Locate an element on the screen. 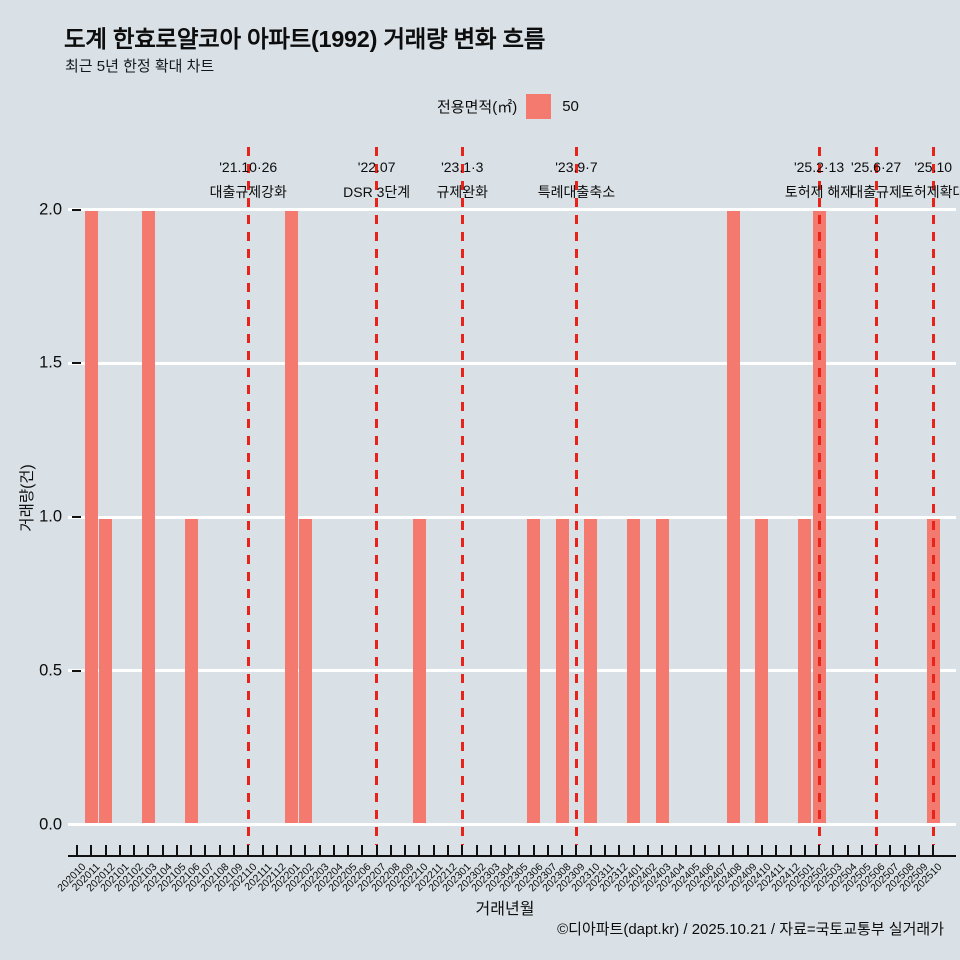 Image resolution: width=960 pixels, height=960 pixels. event-annotation-label: DSR 3단계 is located at coordinates (377, 192).